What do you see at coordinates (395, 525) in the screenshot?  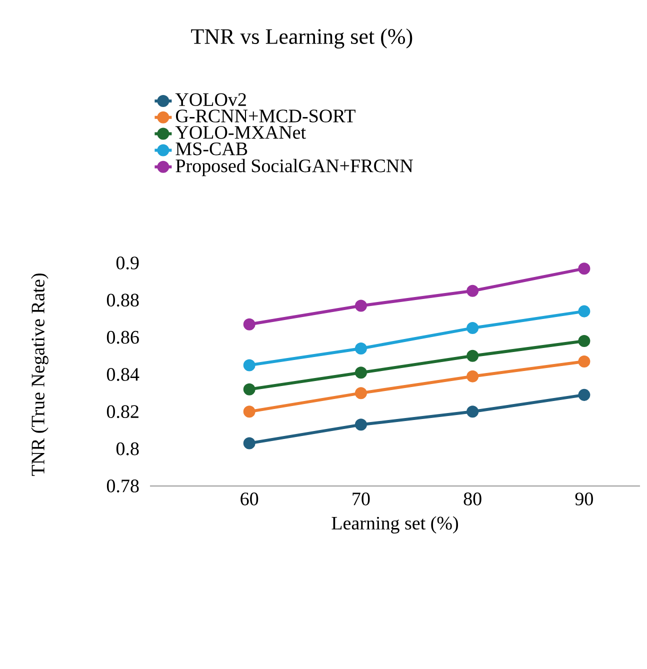 I see `x-axis-title: Learning set (%)` at bounding box center [395, 525].